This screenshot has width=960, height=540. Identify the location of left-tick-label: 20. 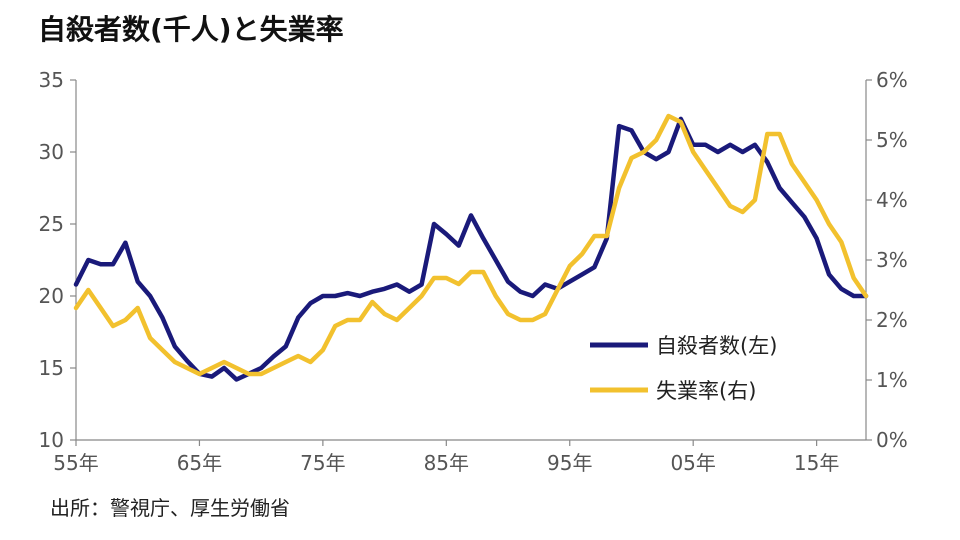
(51, 296).